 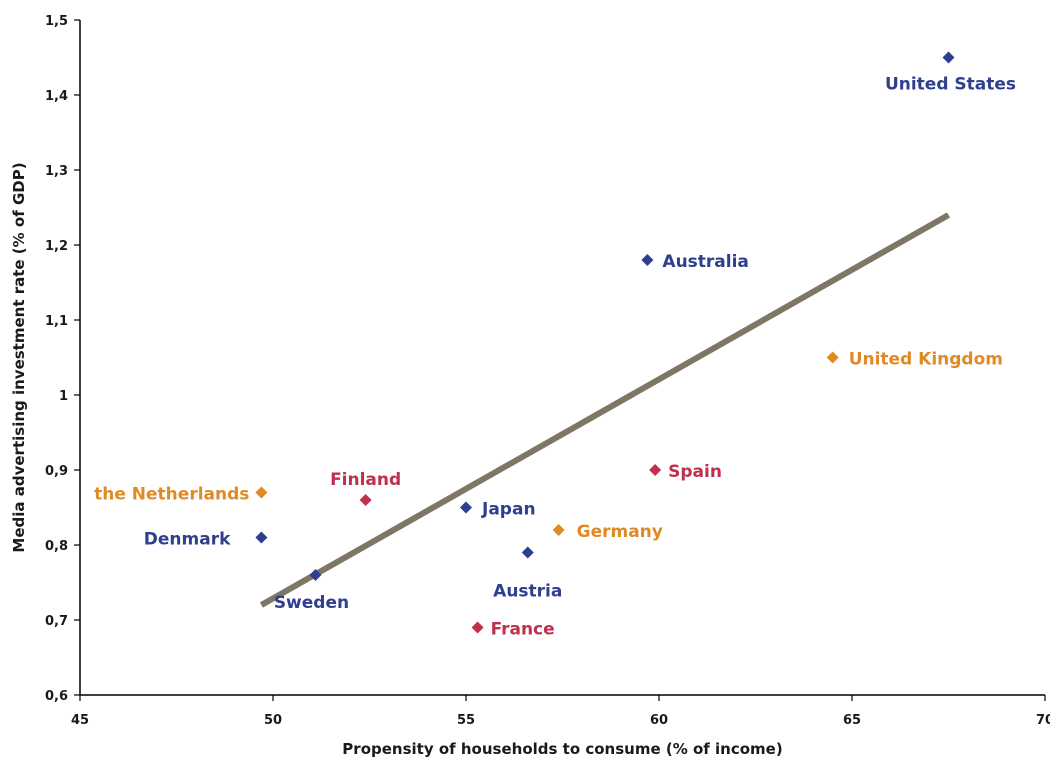 What do you see at coordinates (926, 360) in the screenshot?
I see `point-label: United Kingdom` at bounding box center [926, 360].